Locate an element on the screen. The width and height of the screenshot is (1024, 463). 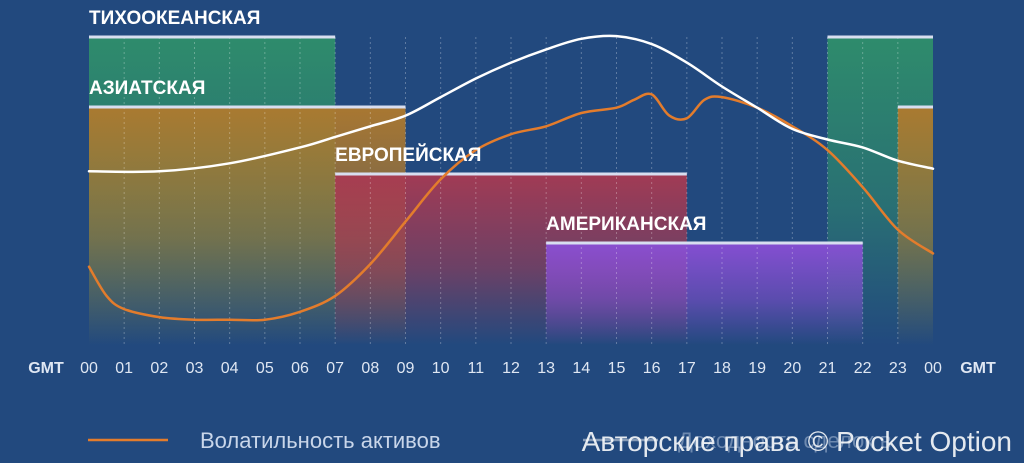
x-tick-label-18: 18 is located at coordinates (722, 368).